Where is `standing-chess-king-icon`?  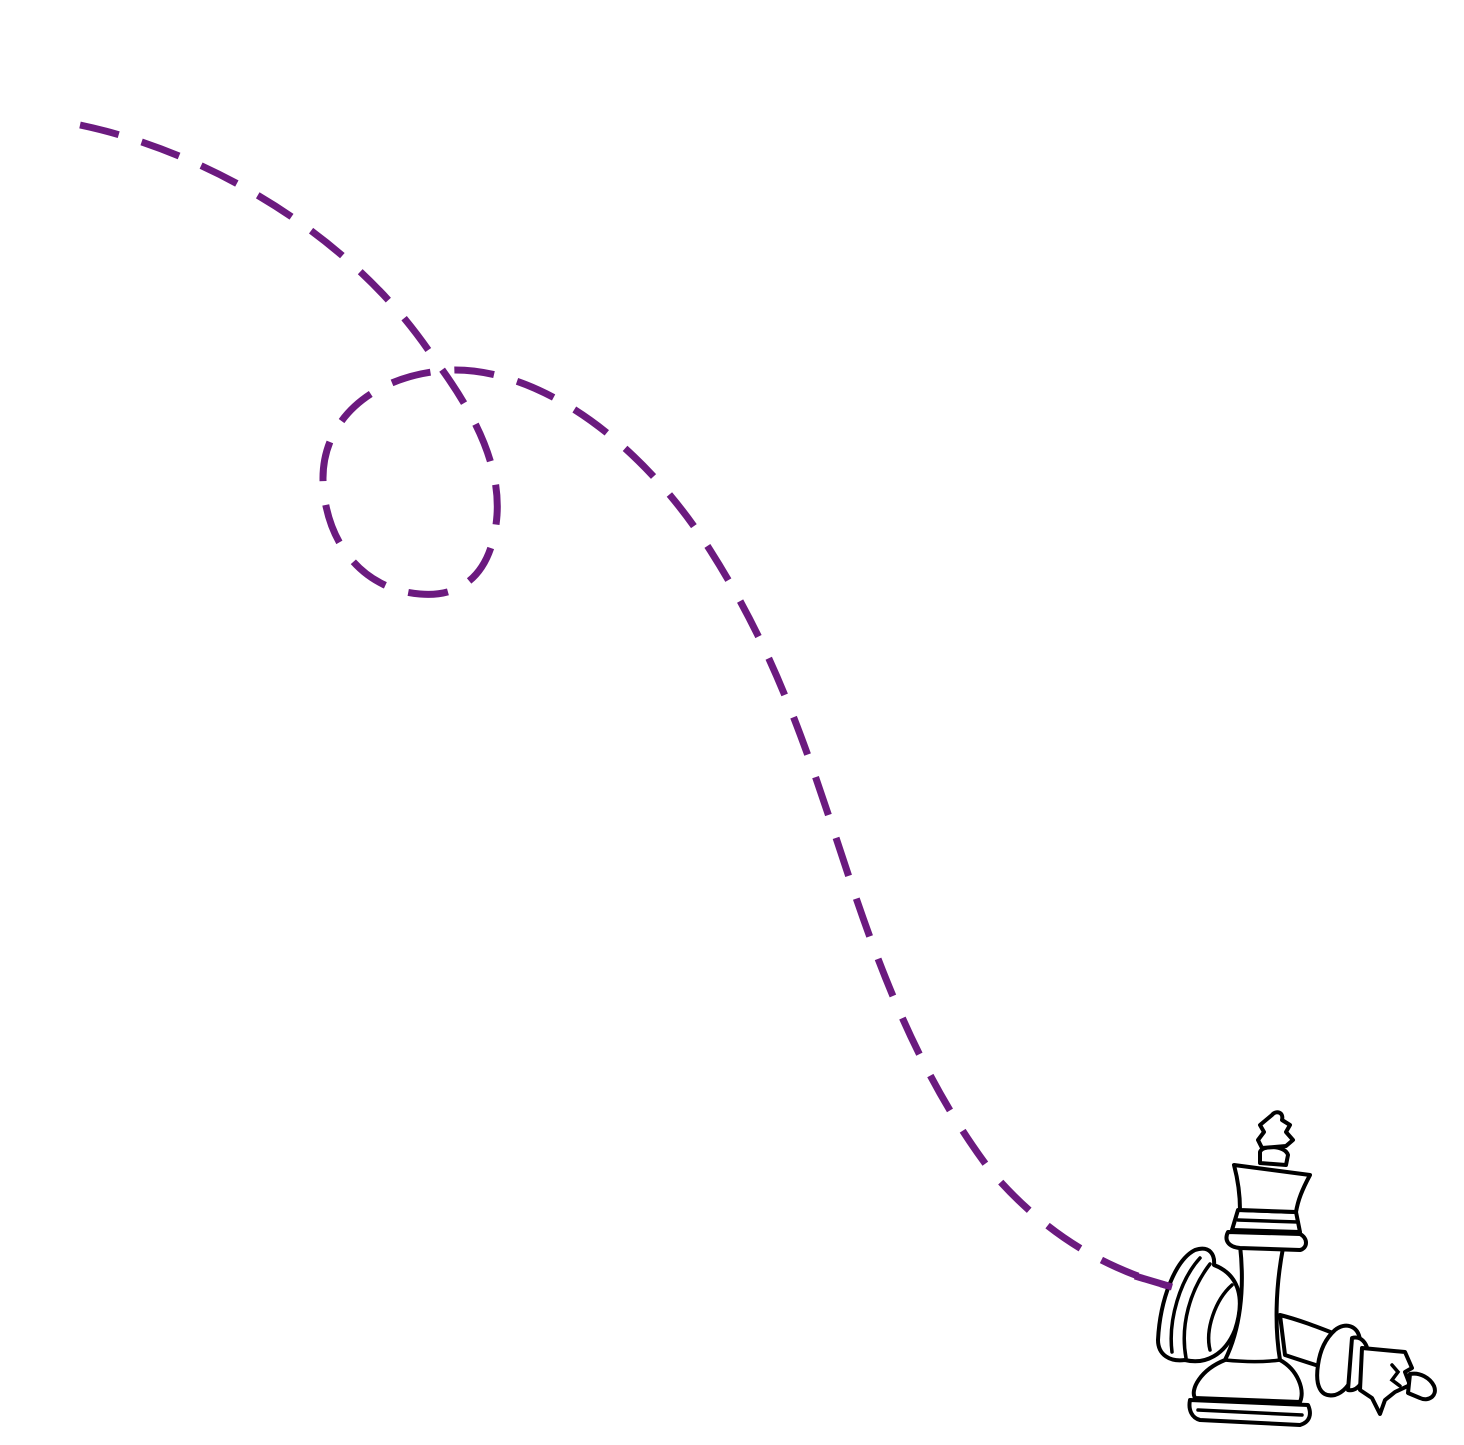 standing-chess-king-icon is located at coordinates (1249, 1268).